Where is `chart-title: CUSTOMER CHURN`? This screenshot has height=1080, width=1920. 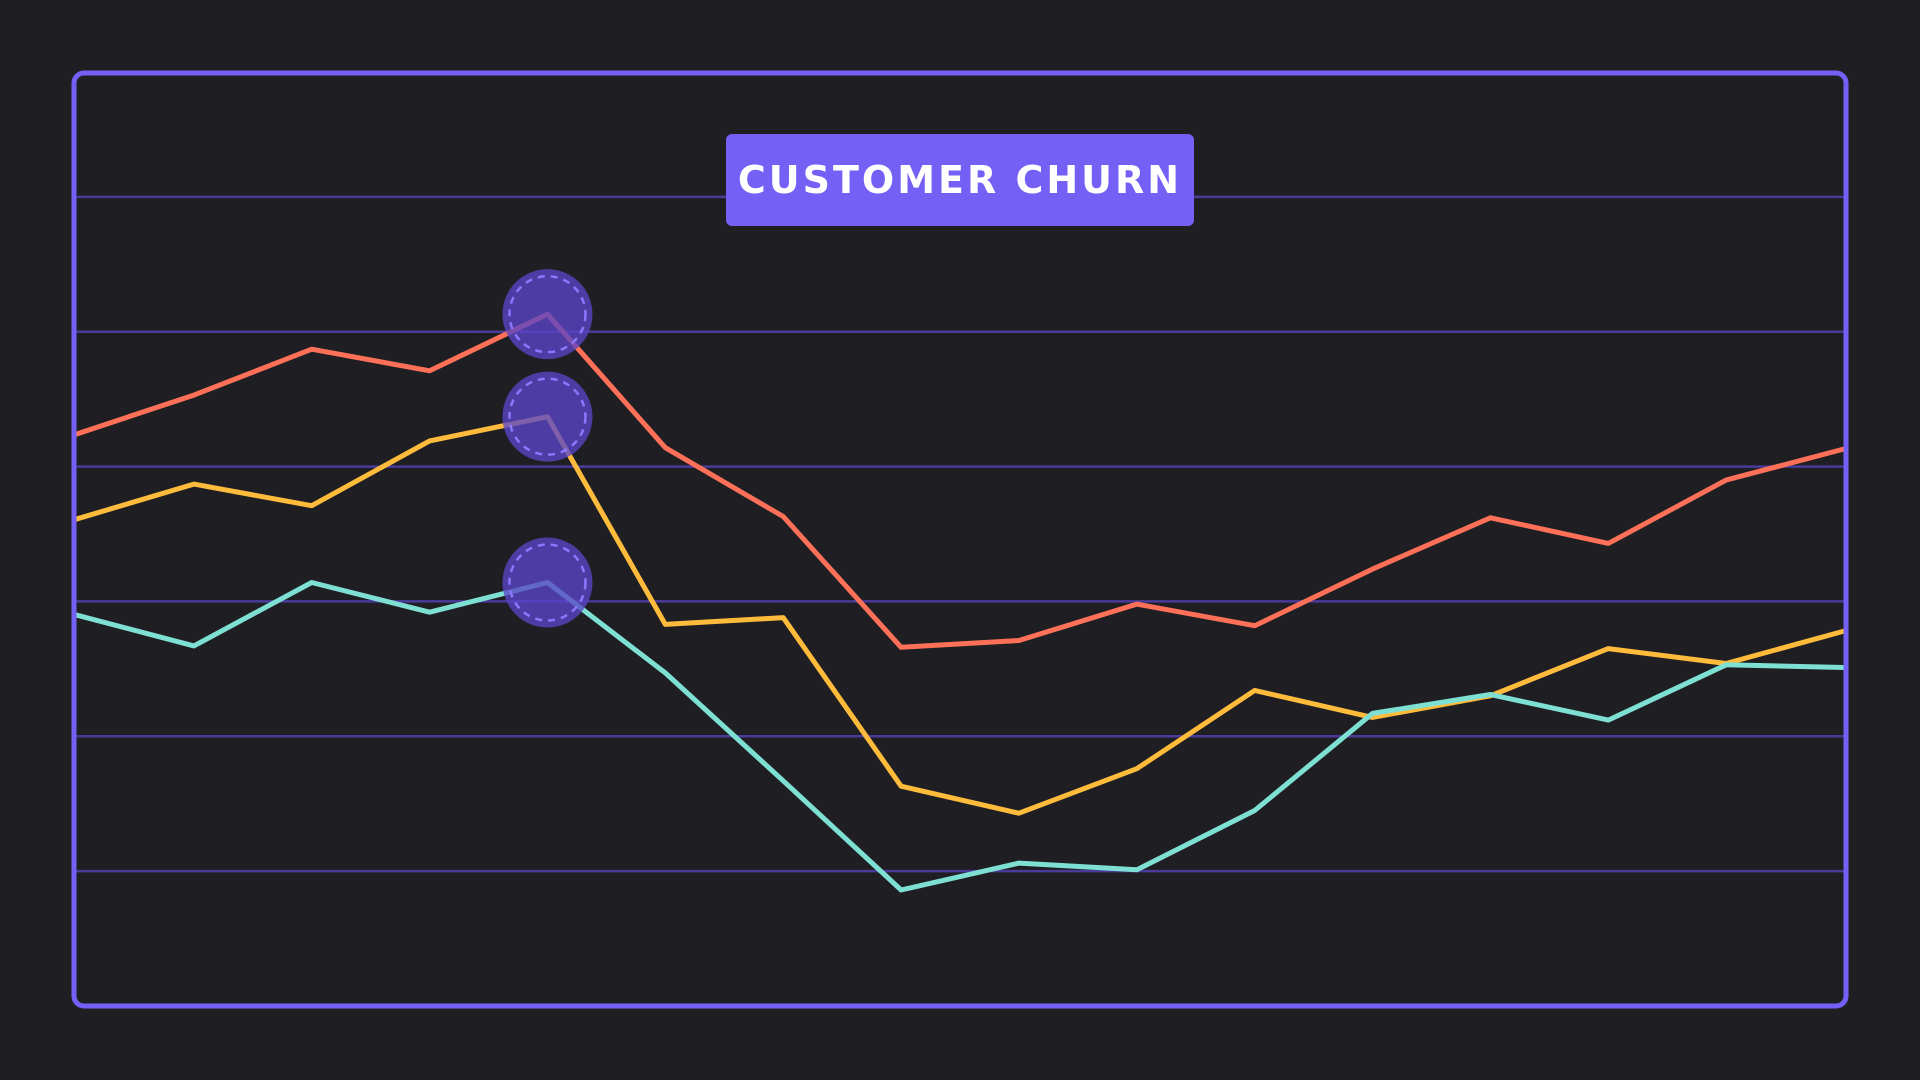
chart-title: CUSTOMER CHURN is located at coordinates (960, 180).